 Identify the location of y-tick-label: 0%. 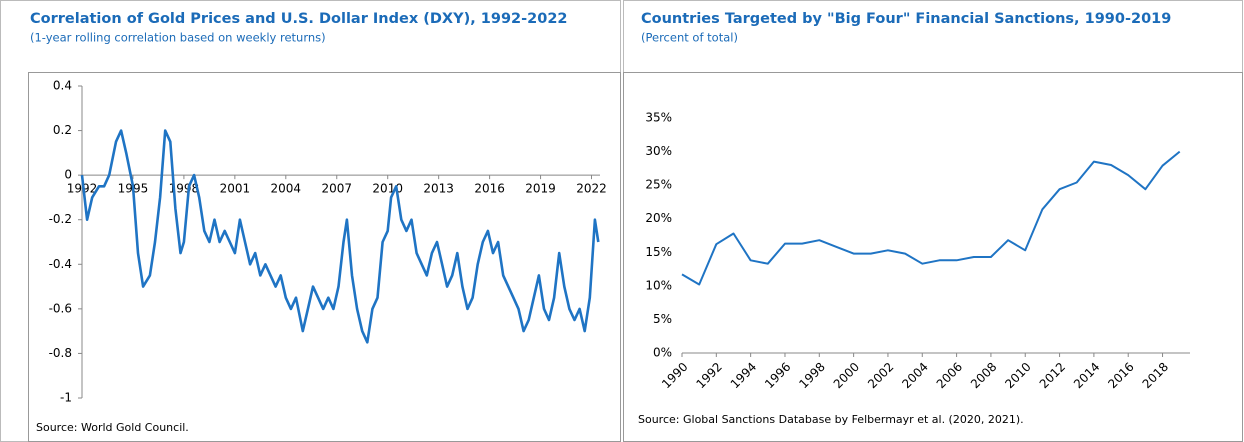
(662, 353).